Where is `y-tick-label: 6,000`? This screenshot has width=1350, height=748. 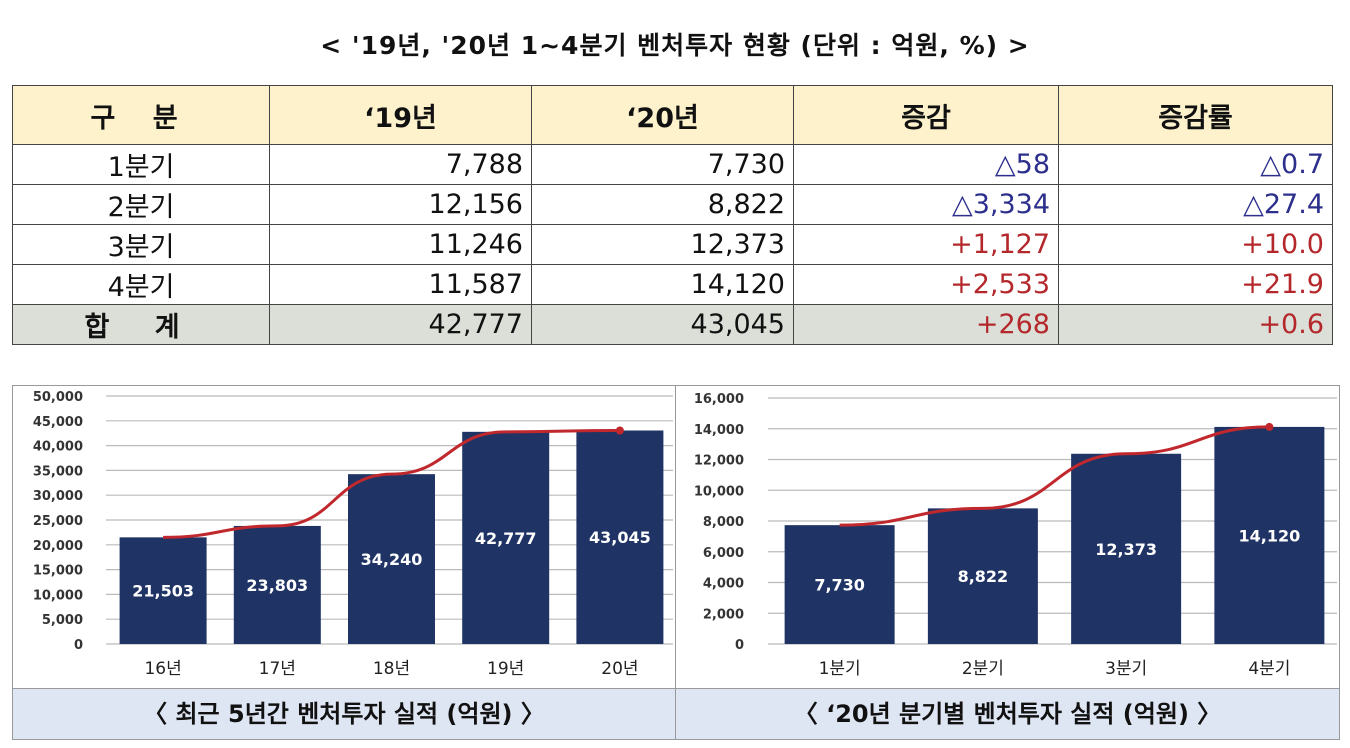
y-tick-label: 6,000 is located at coordinates (723, 553).